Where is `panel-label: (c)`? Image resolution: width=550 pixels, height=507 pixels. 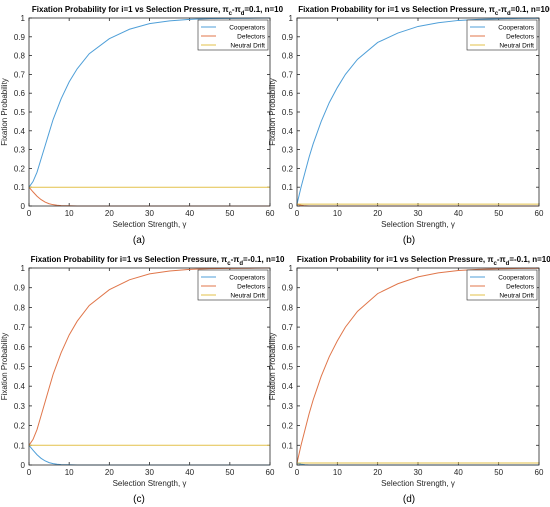 panel-label: (c) is located at coordinates (139, 499).